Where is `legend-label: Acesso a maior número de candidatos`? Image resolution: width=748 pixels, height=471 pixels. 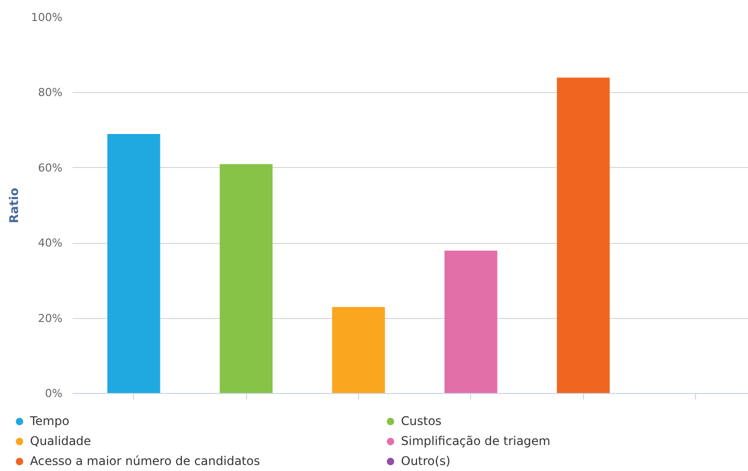 legend-label: Acesso a maior número de candidatos is located at coordinates (145, 461).